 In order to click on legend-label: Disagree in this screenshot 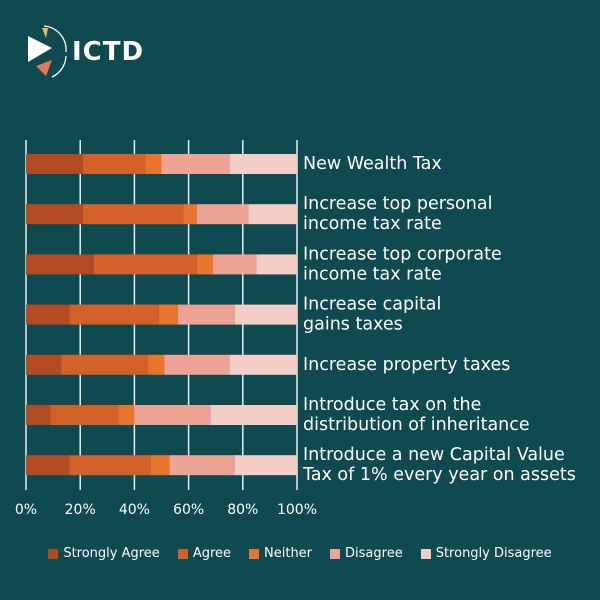, I will do `click(374, 553)`.